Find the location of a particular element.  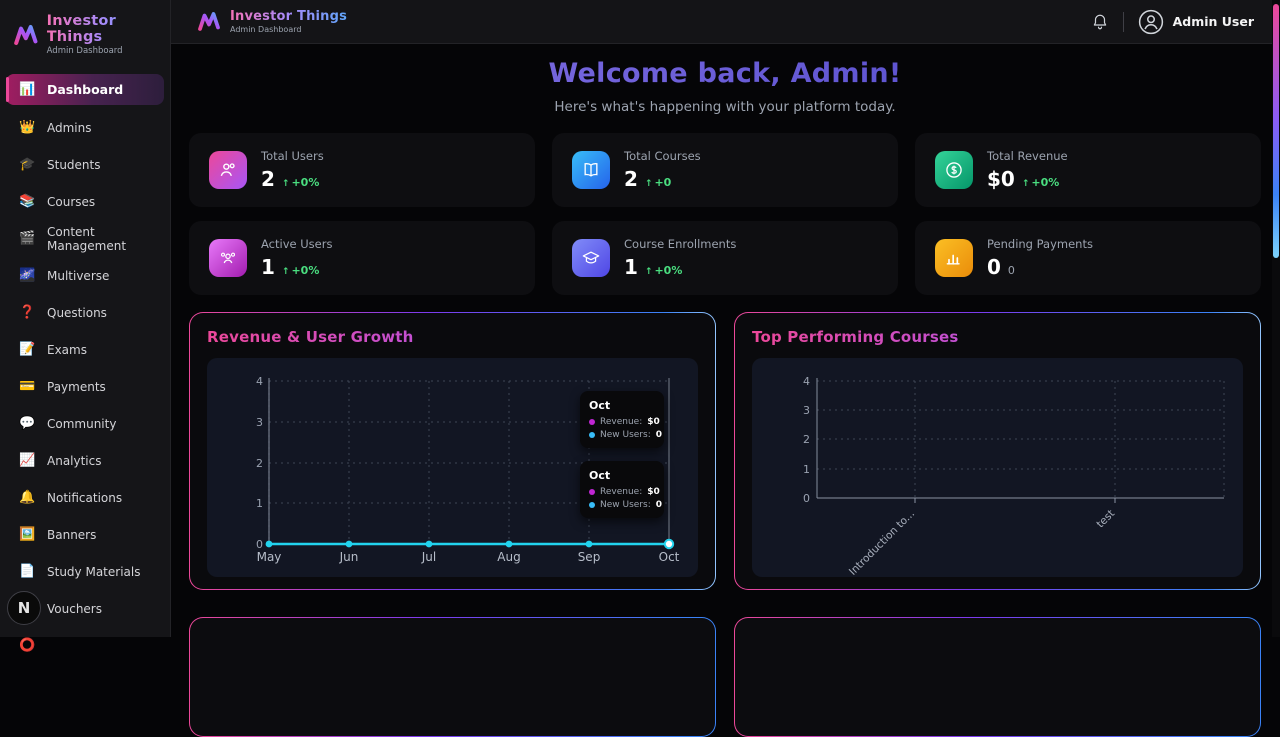

chart-title: Revenue & User Growth is located at coordinates (452, 337).